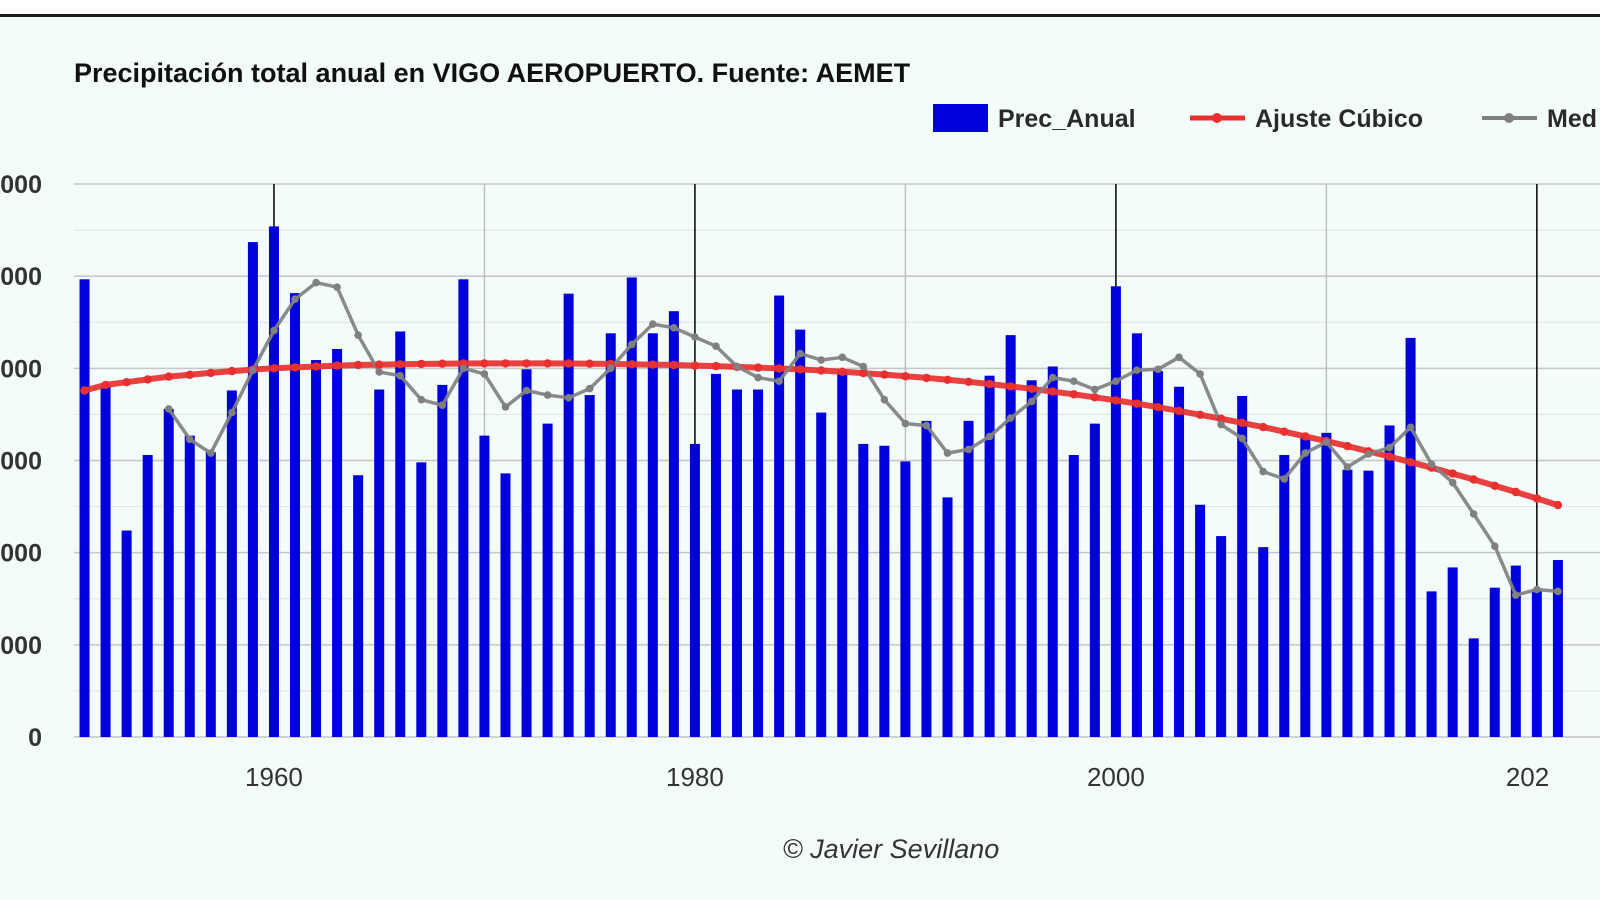  I want to click on bar-prec-anual-2015, so click(1431, 664).